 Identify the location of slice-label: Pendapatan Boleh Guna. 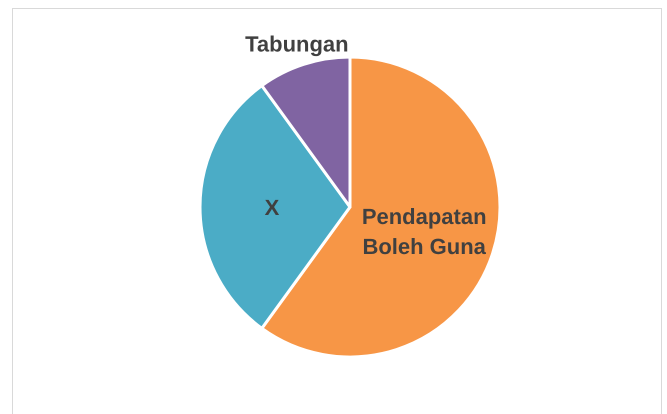
(424, 231).